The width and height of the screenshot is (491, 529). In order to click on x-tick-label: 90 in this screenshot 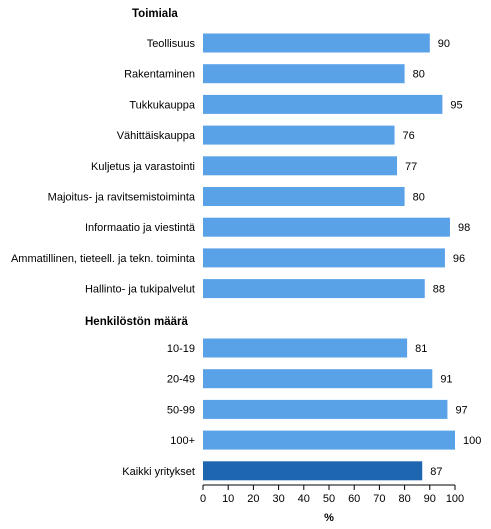, I will do `click(430, 499)`.